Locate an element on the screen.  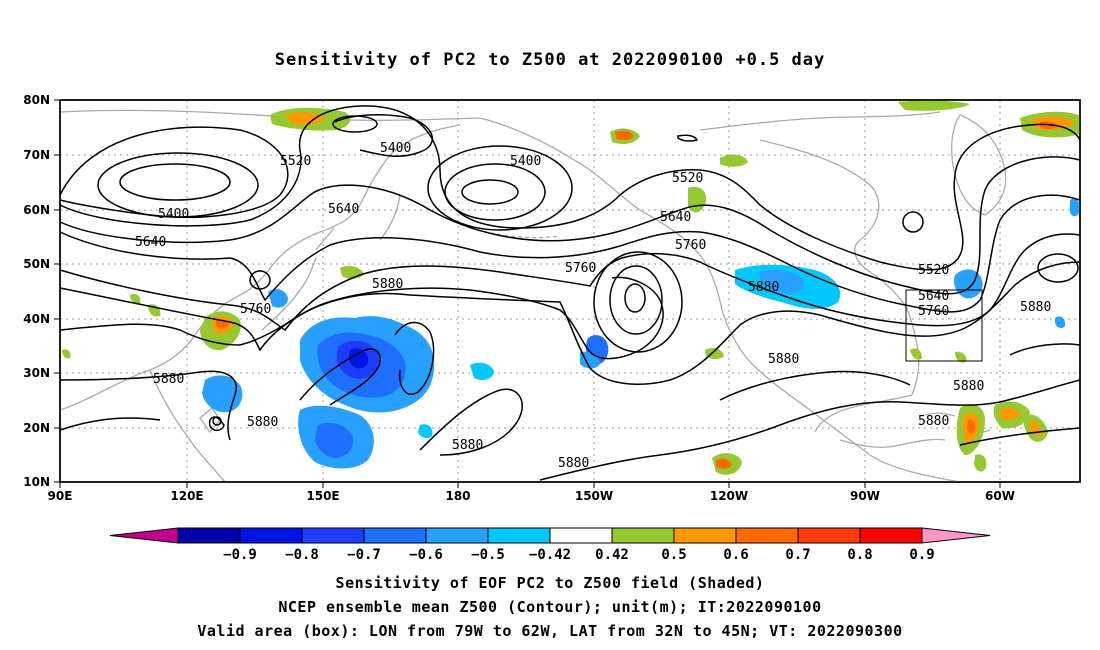
lon-label: 180 is located at coordinates (457, 496).